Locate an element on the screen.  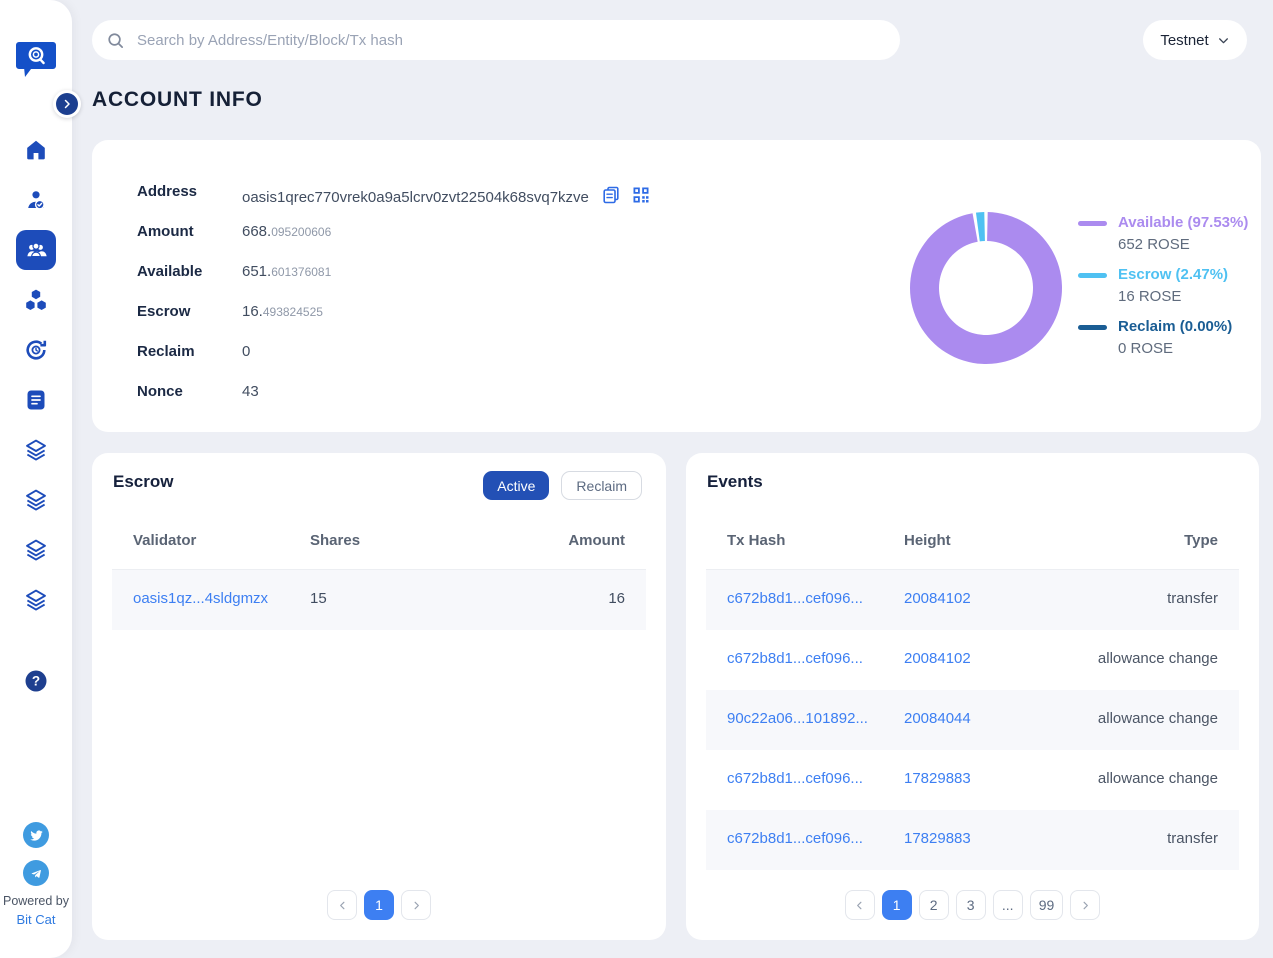
legend-swatch-escrow is located at coordinates (1092, 275).